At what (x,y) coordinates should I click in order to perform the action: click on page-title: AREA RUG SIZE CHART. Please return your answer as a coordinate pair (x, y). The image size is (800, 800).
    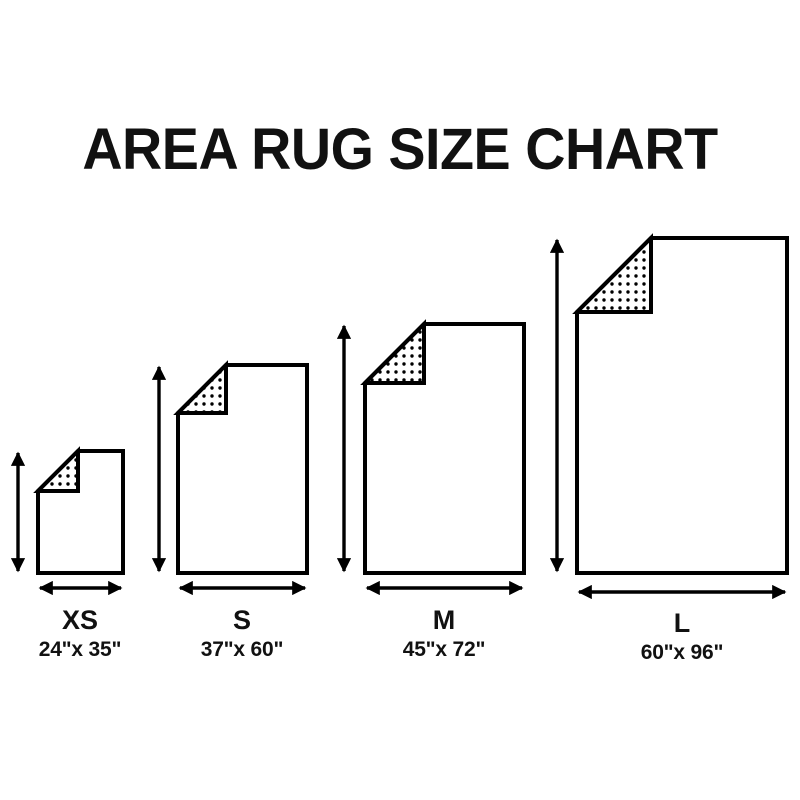
    Looking at the image, I should click on (400, 149).